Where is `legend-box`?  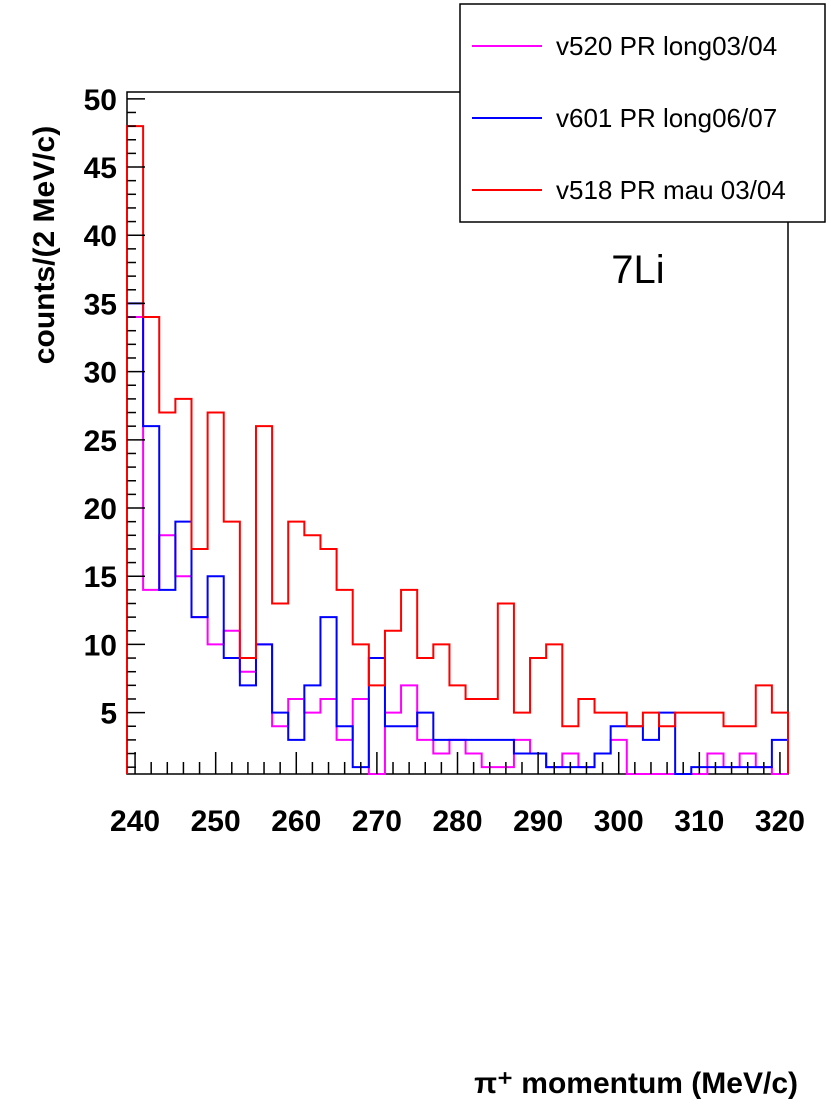 legend-box is located at coordinates (642, 113).